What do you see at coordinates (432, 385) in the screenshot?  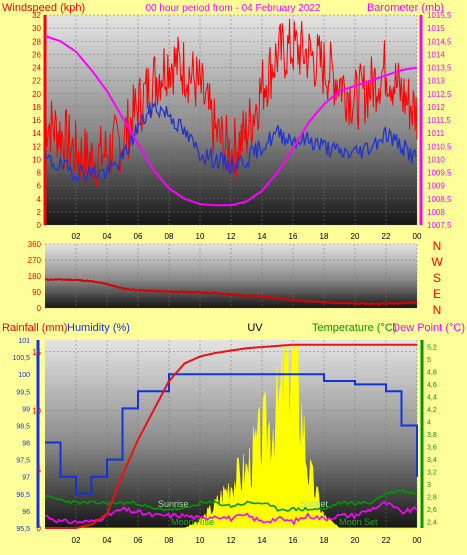 I see `temperature-tick-label: 4,6` at bounding box center [432, 385].